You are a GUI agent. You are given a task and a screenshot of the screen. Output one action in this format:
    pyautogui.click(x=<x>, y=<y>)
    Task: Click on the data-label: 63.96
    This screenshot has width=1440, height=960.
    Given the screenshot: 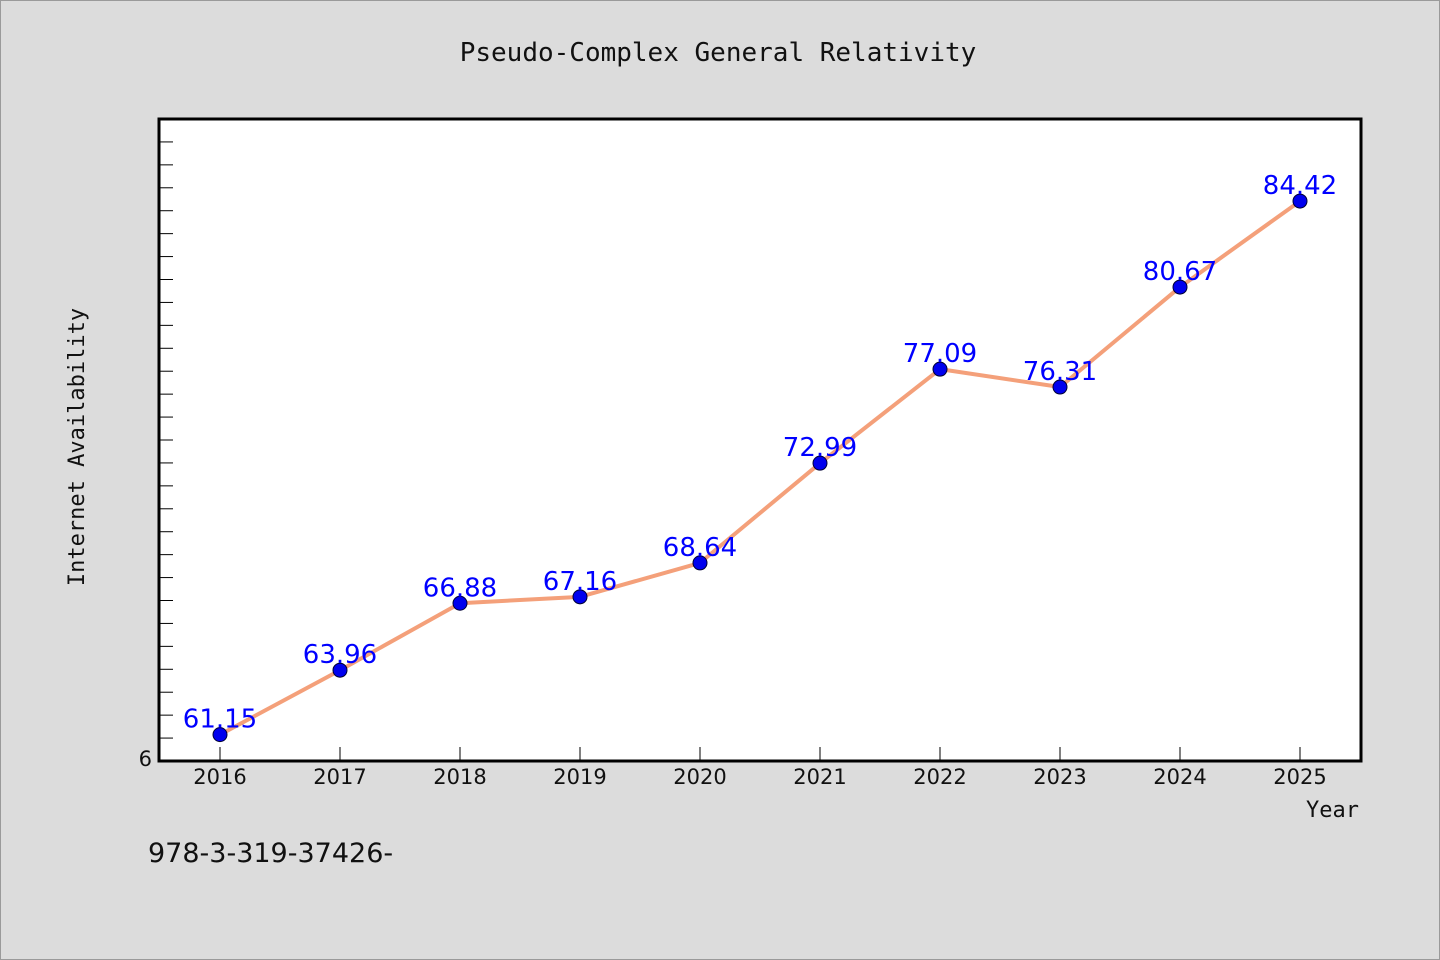 What is the action you would take?
    pyautogui.click(x=340, y=655)
    